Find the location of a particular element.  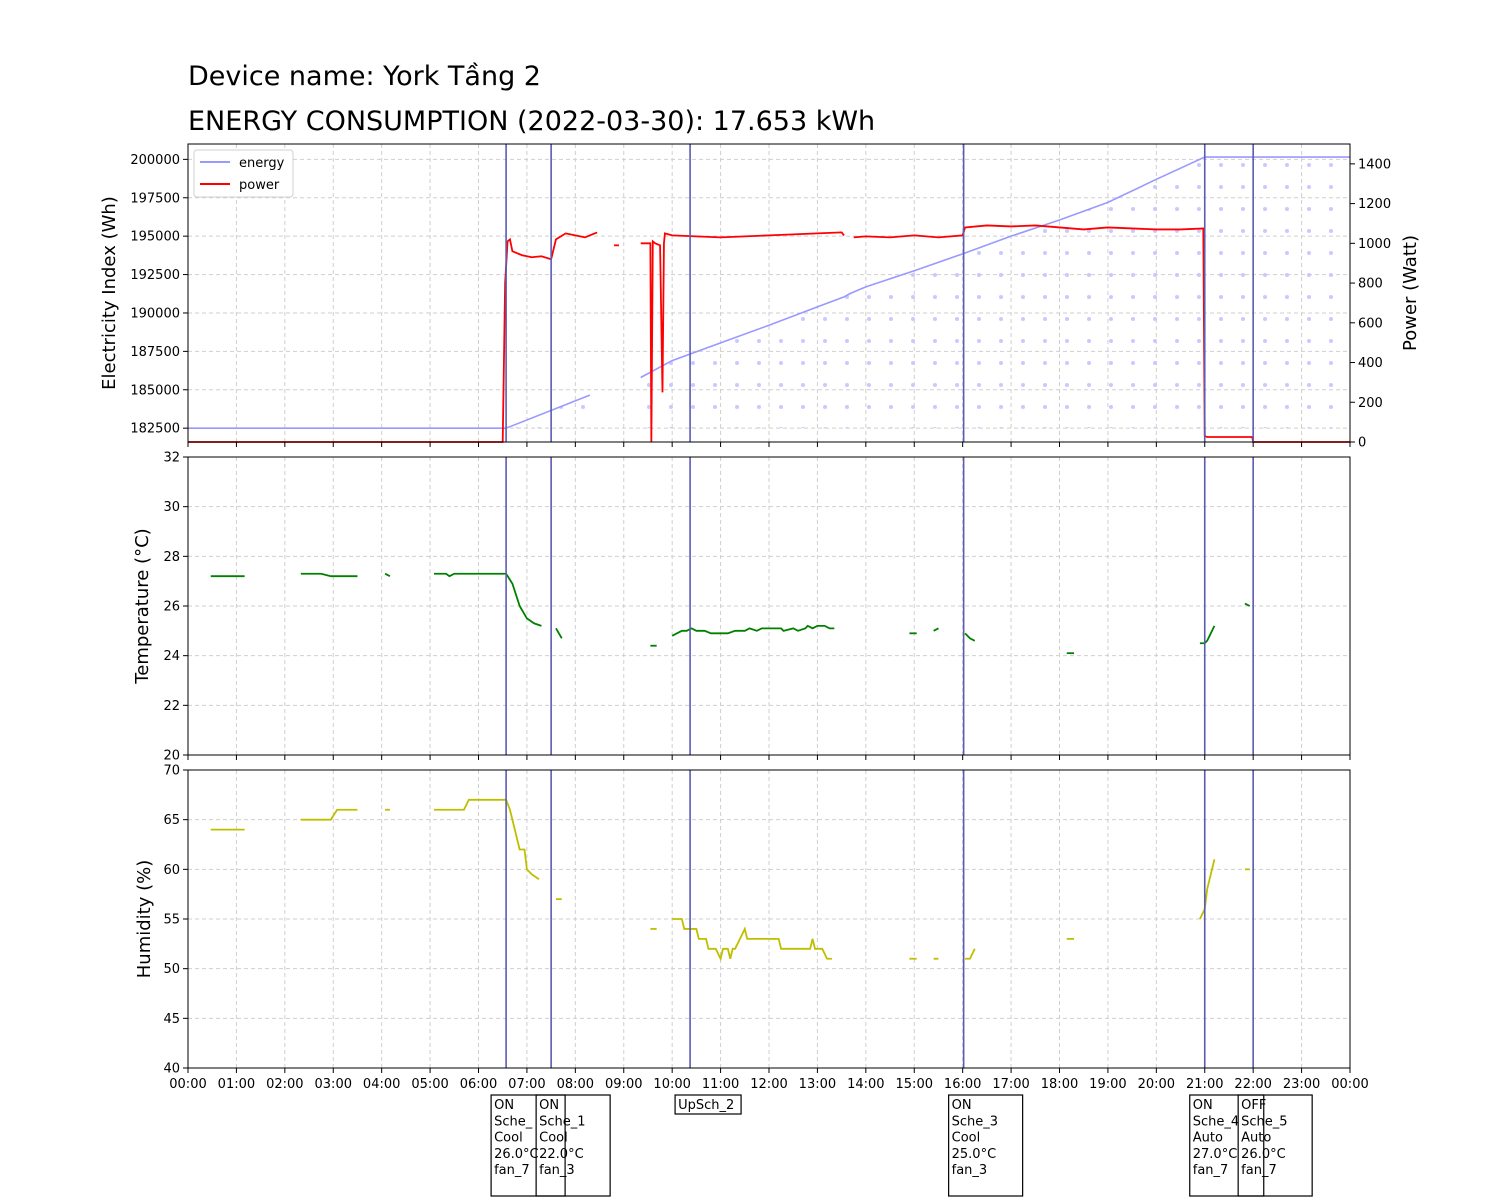

y-tick-label: 190000 is located at coordinates (155, 313).